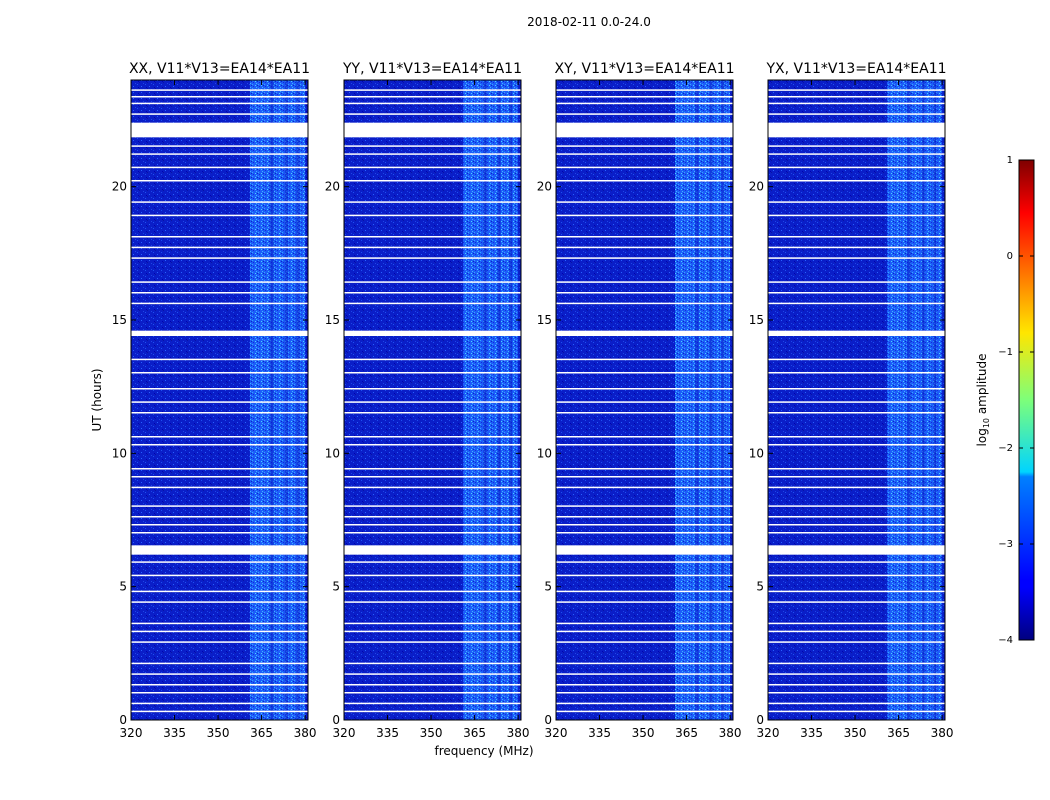  Describe the element at coordinates (1005, 544) in the screenshot. I see `colorbar-tick-label: −3` at that location.